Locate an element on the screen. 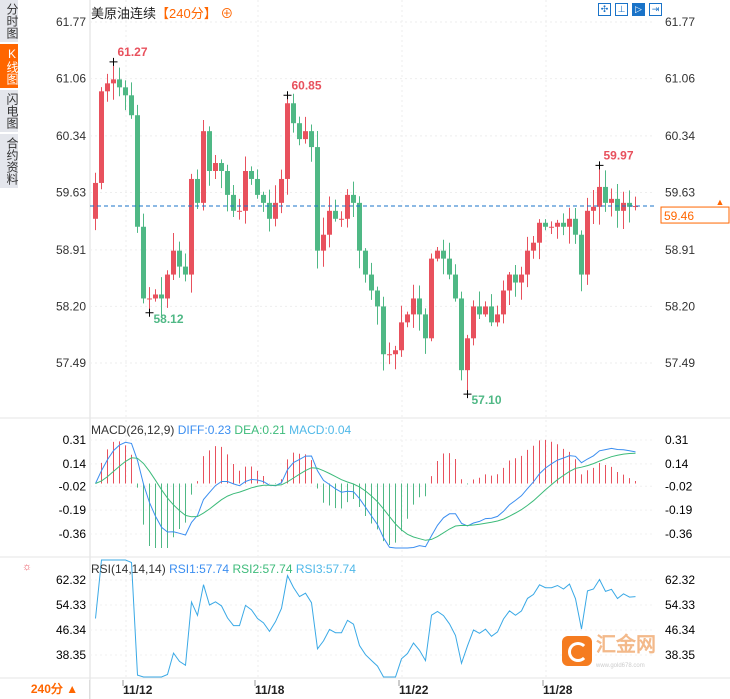  tab-flash: 闪电图 is located at coordinates (9, 111).